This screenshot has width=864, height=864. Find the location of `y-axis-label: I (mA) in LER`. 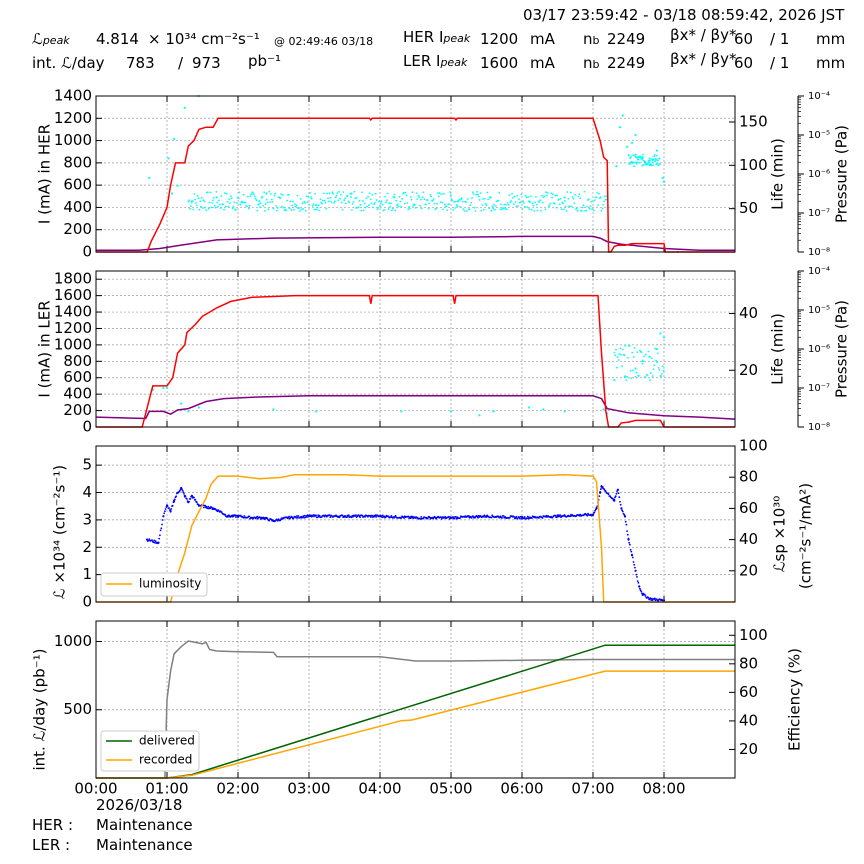

y-axis-label: I (mA) in LER is located at coordinates (45, 348).